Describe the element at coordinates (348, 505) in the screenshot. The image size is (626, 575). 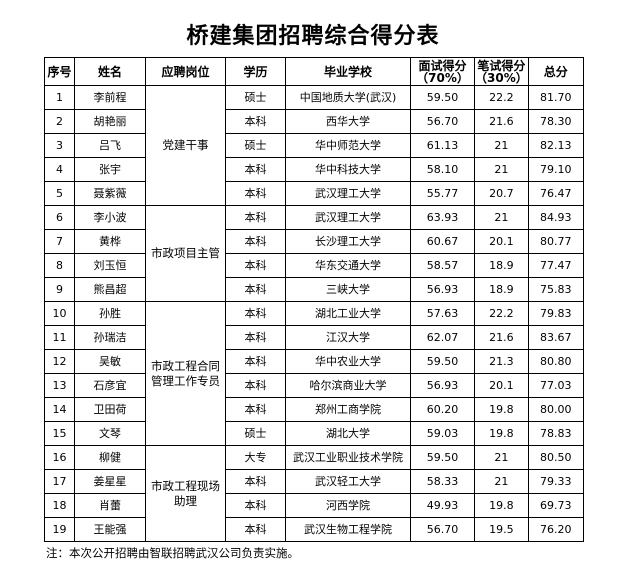
I see `cell-school: 河西学院` at that location.